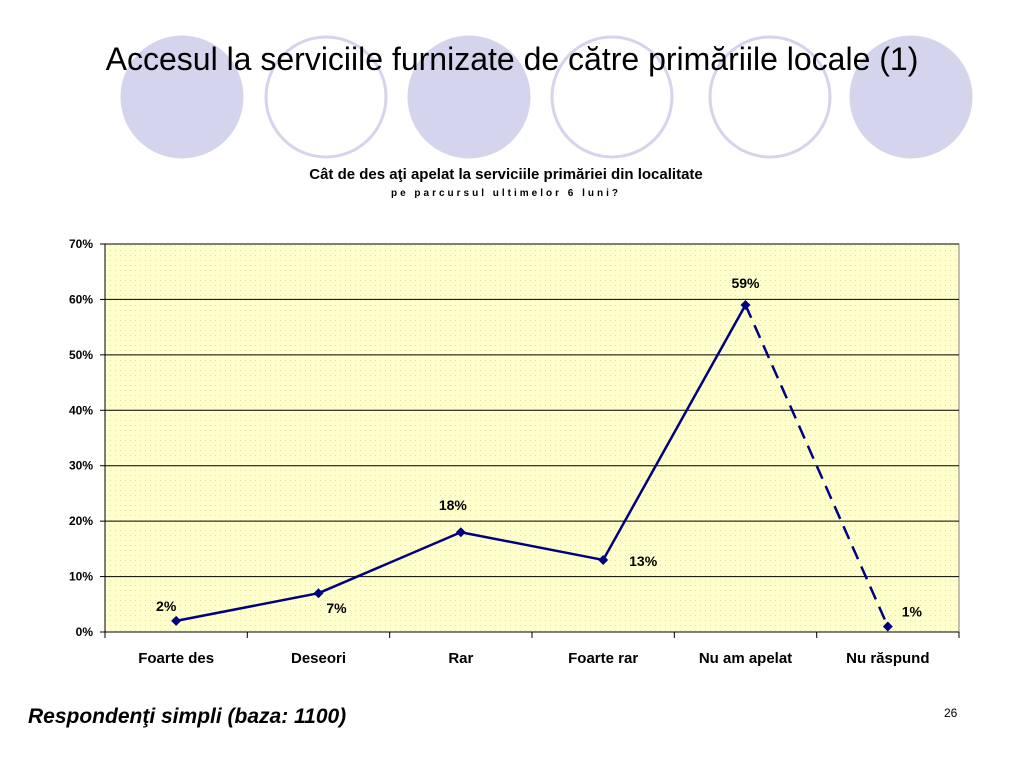 This screenshot has height=768, width=1024. I want to click on data-label: 7%, so click(336, 608).